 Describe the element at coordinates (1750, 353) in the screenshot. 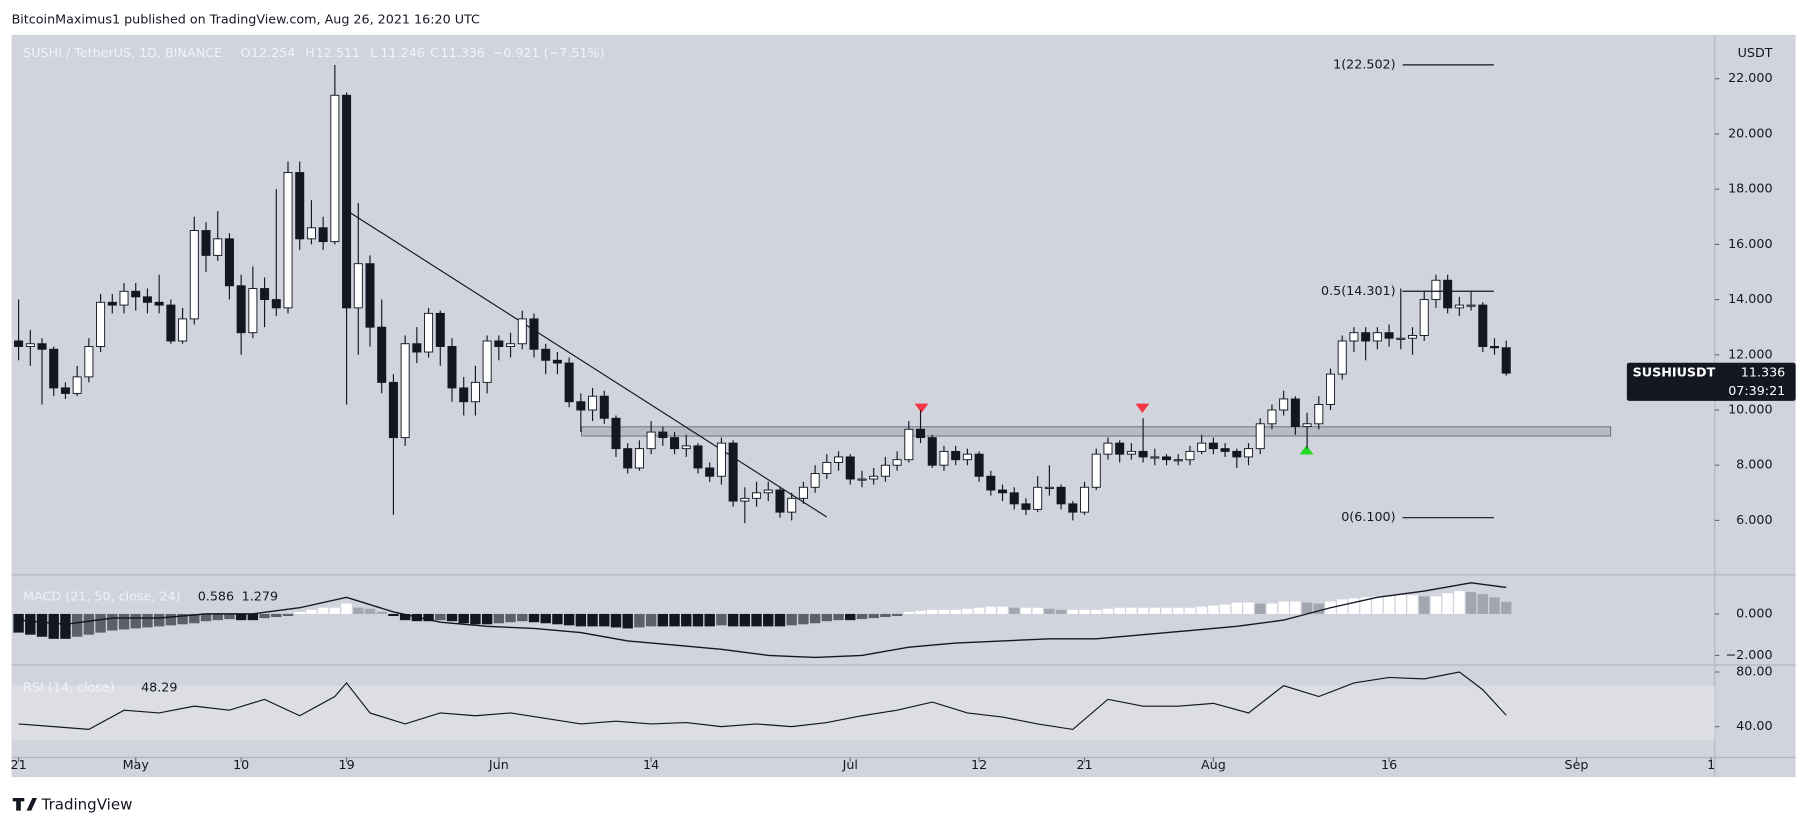

I see `y-tick-label: 12.000` at that location.